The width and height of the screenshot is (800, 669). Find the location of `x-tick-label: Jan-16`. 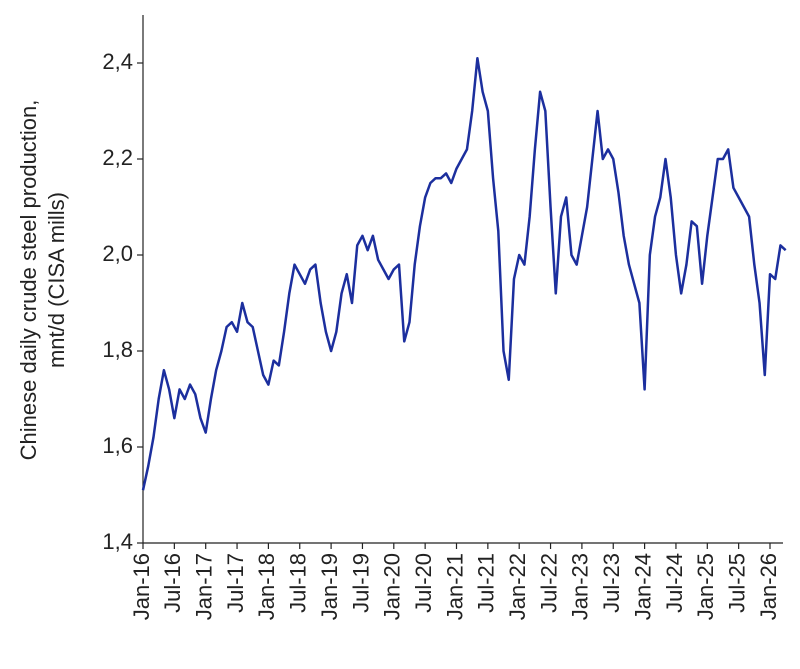

x-tick-label: Jan-16 is located at coordinates (141, 586).